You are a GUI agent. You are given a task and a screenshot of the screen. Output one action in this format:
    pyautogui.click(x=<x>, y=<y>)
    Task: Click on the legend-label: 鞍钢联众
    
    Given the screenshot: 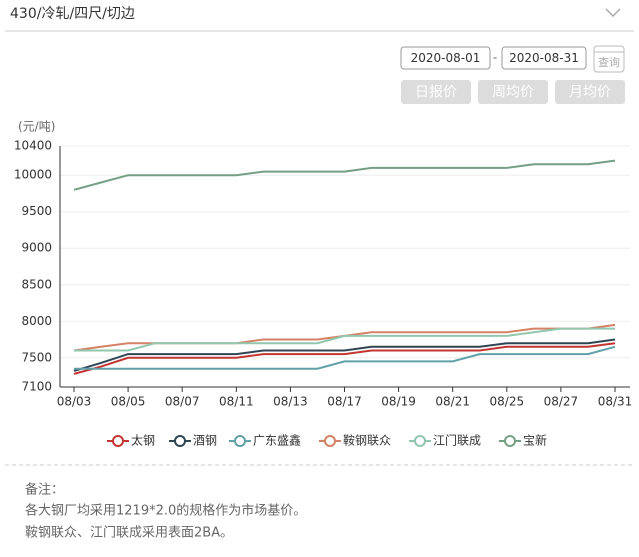 What is the action you would take?
    pyautogui.click(x=367, y=440)
    